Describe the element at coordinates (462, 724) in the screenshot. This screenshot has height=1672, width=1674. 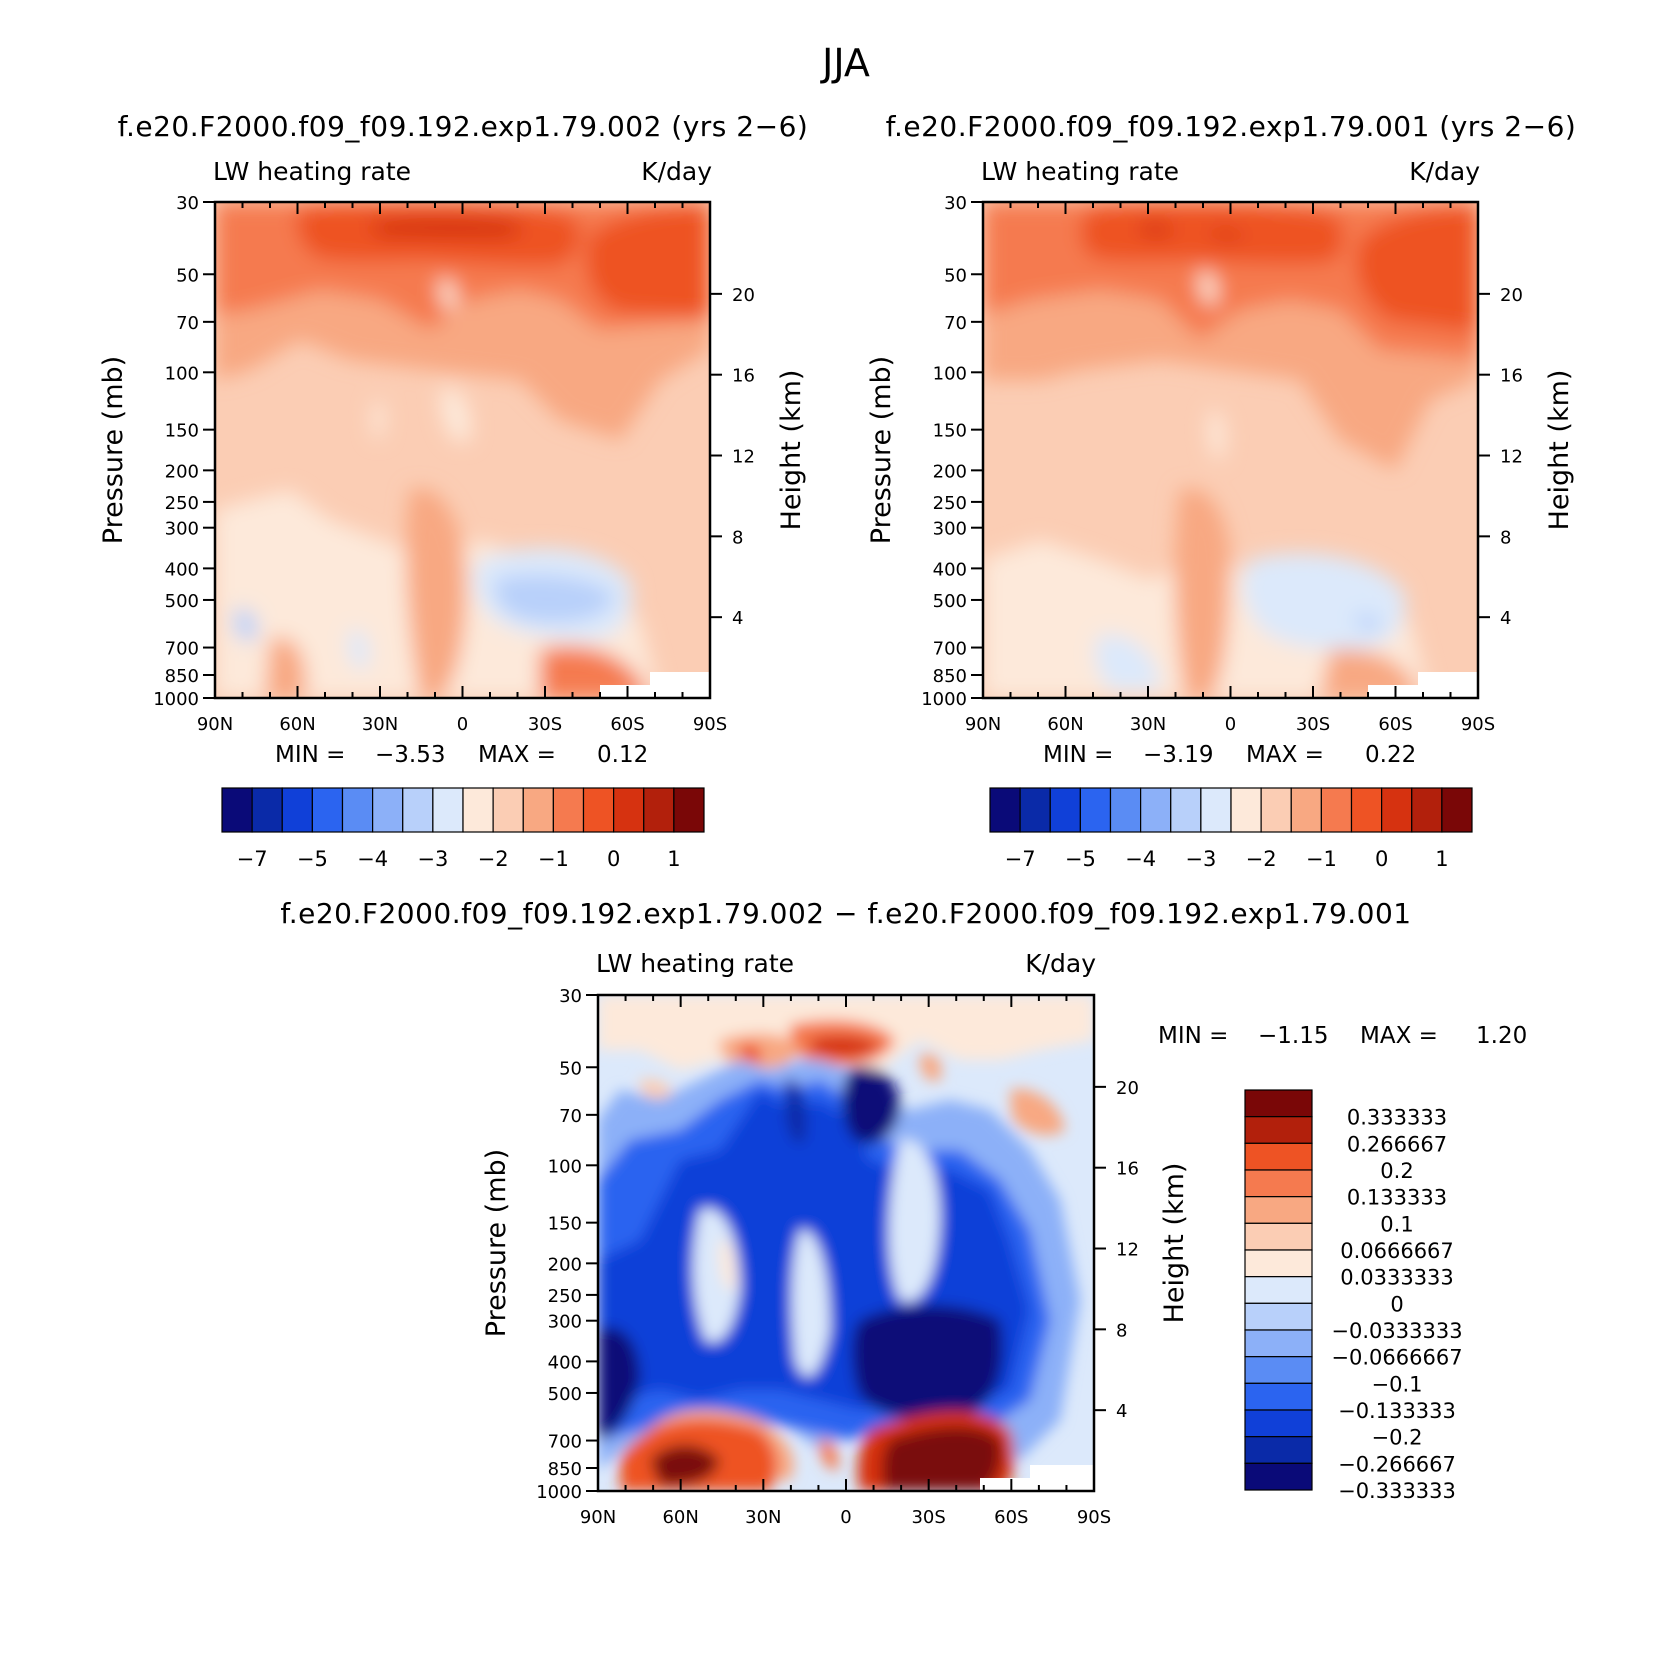
I see `x-tick-label: 0` at that location.